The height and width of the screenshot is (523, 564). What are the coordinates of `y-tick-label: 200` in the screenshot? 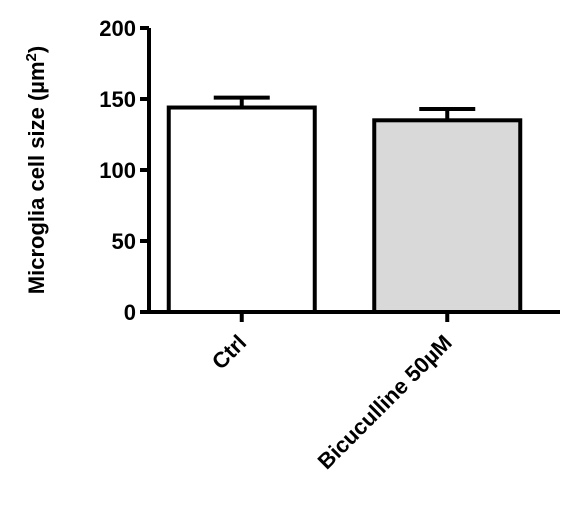 It's located at (117, 28).